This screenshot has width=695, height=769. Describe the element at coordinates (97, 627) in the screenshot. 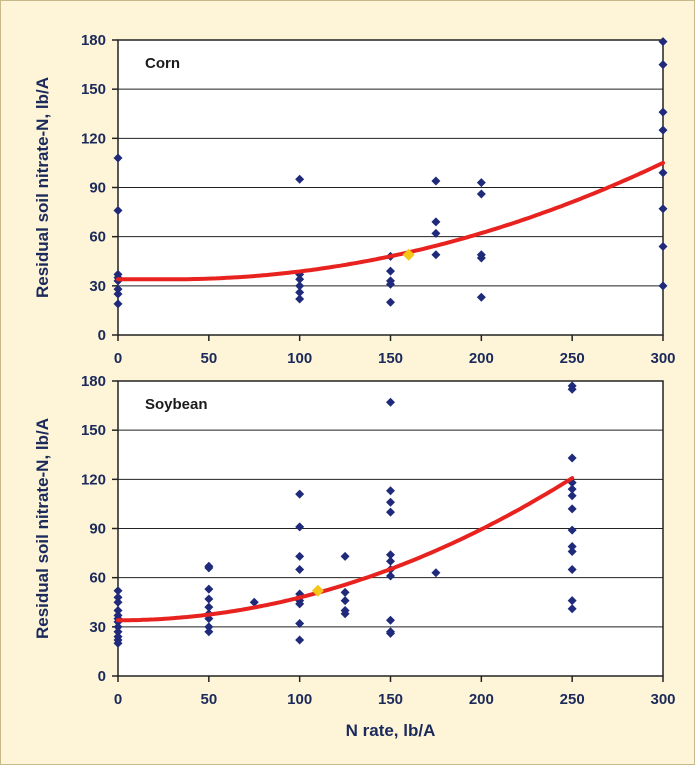

I see `panel-2-y-tick-label: 30` at that location.